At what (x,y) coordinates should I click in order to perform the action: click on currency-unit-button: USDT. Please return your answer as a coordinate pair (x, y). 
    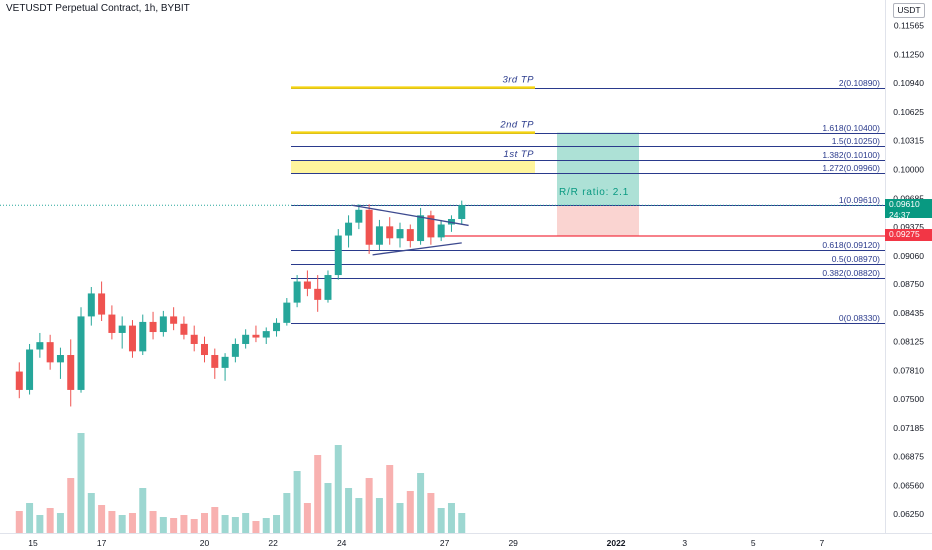
    Looking at the image, I should click on (909, 10).